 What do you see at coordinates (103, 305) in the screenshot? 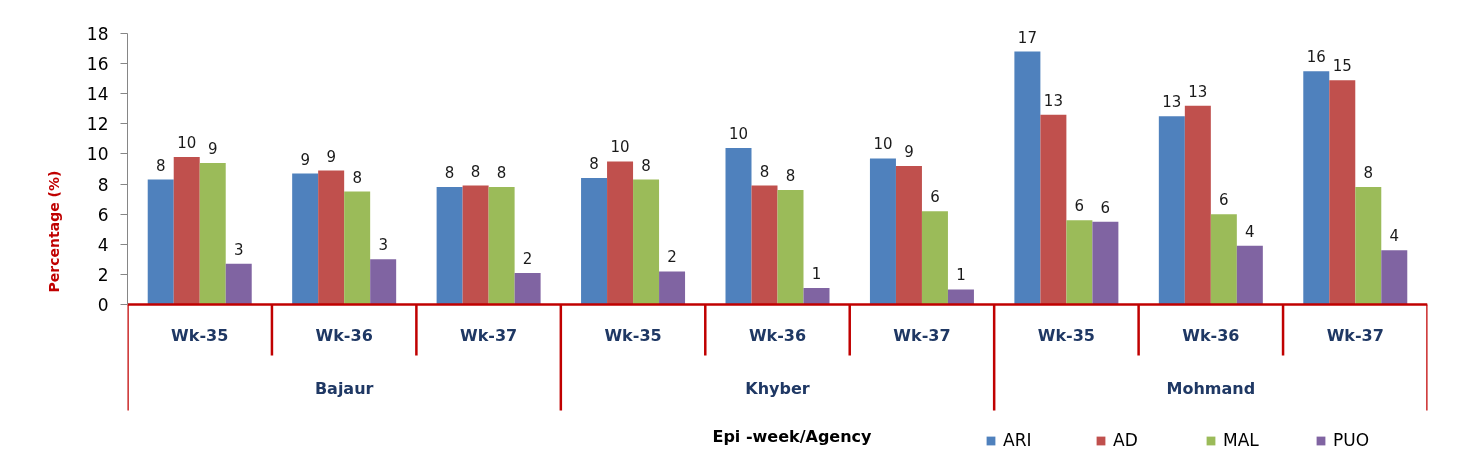
I see `y-tick-label: 0` at bounding box center [103, 305].